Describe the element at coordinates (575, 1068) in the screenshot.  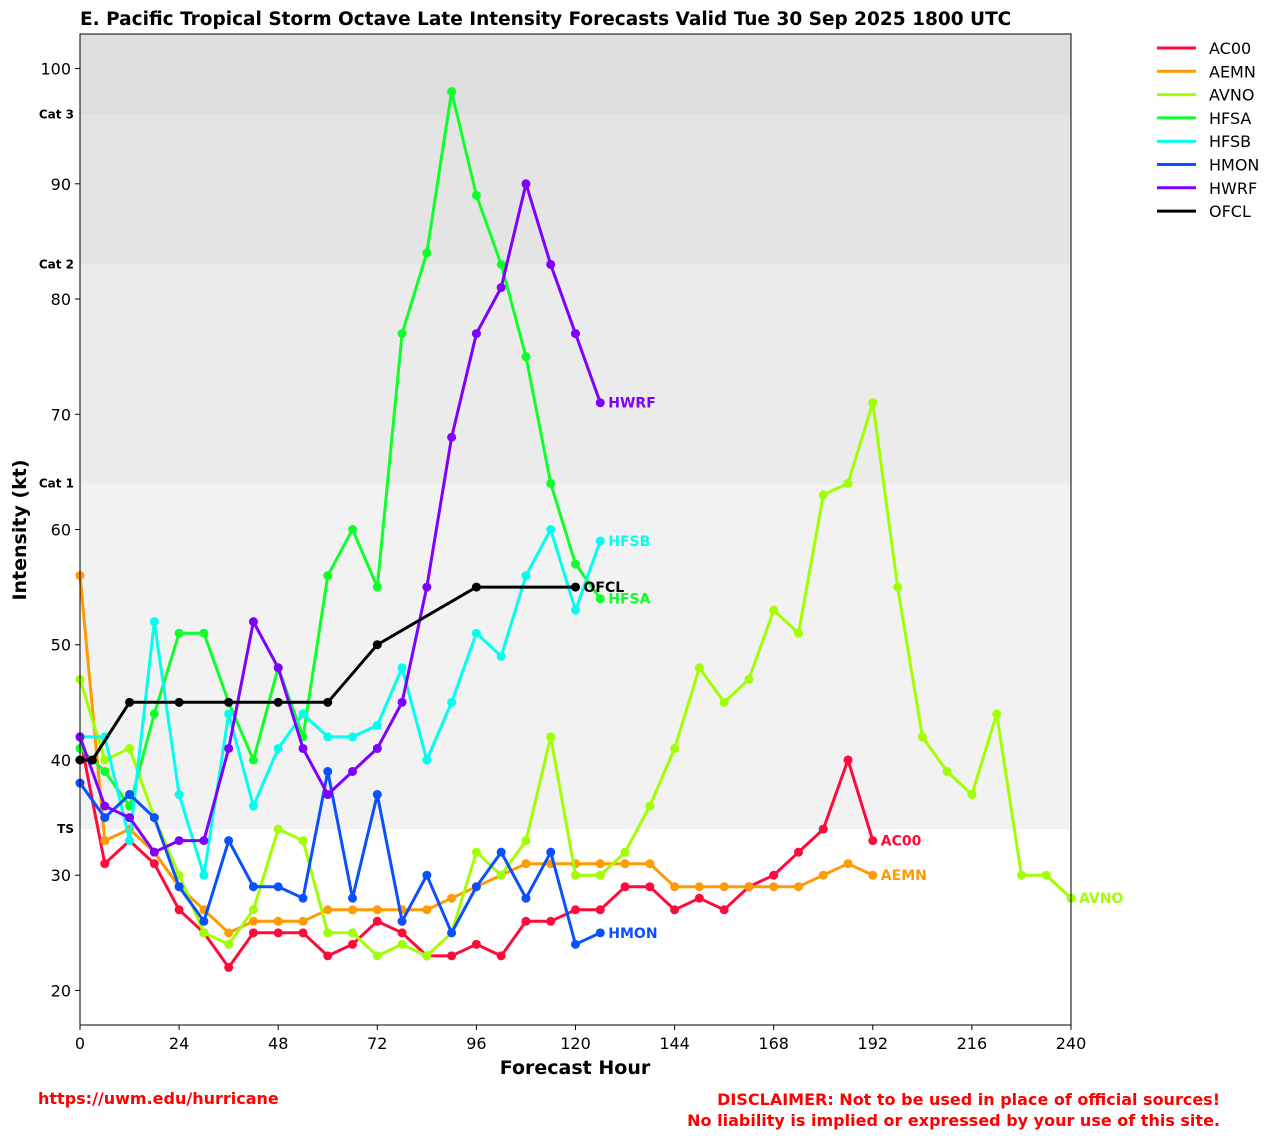
I see `x-axis-label: Forecast Hour` at that location.